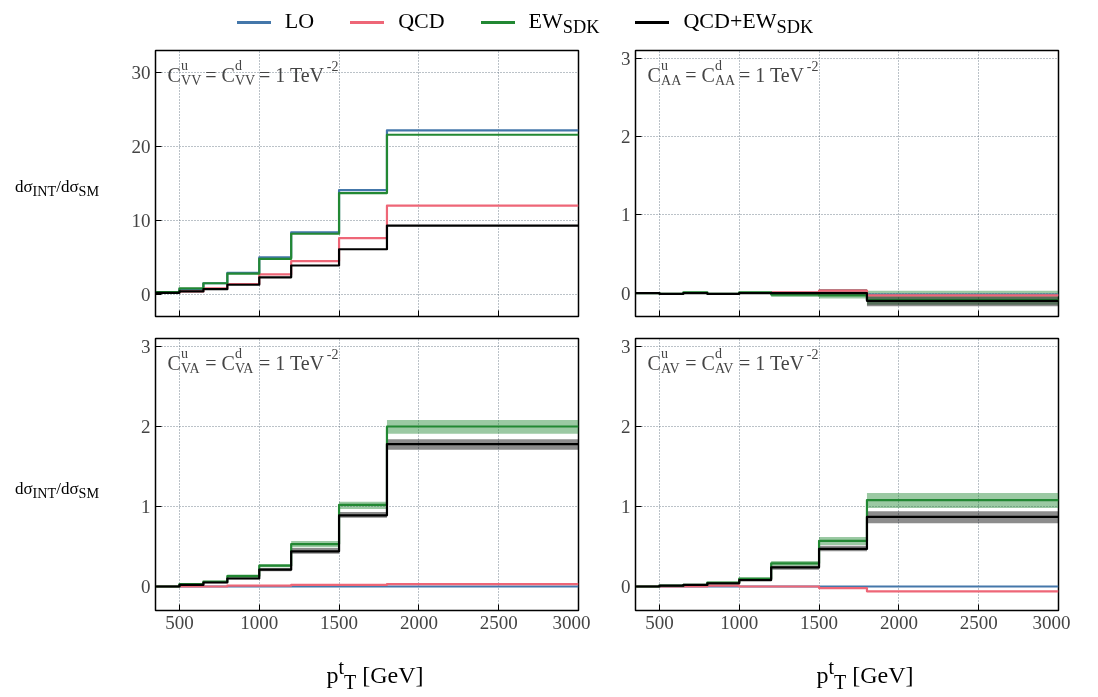 This screenshot has height=697, width=1098. What do you see at coordinates (563, 23) in the screenshot?
I see `legend-label: EW$_{SDK}$` at bounding box center [563, 23].